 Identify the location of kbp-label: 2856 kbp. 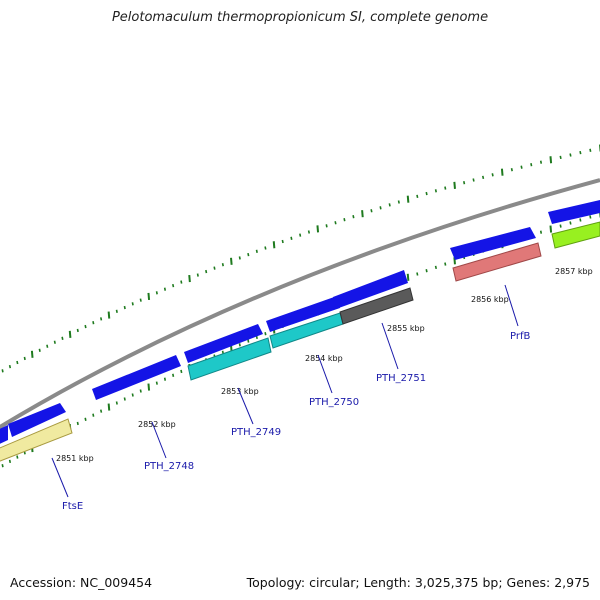
(490, 299).